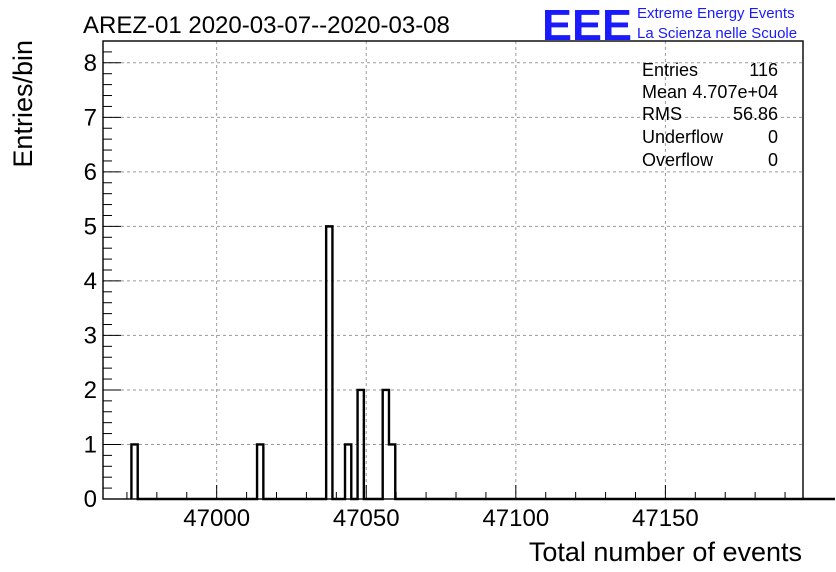  What do you see at coordinates (665, 518) in the screenshot?
I see `x-tick-label: 47150` at bounding box center [665, 518].